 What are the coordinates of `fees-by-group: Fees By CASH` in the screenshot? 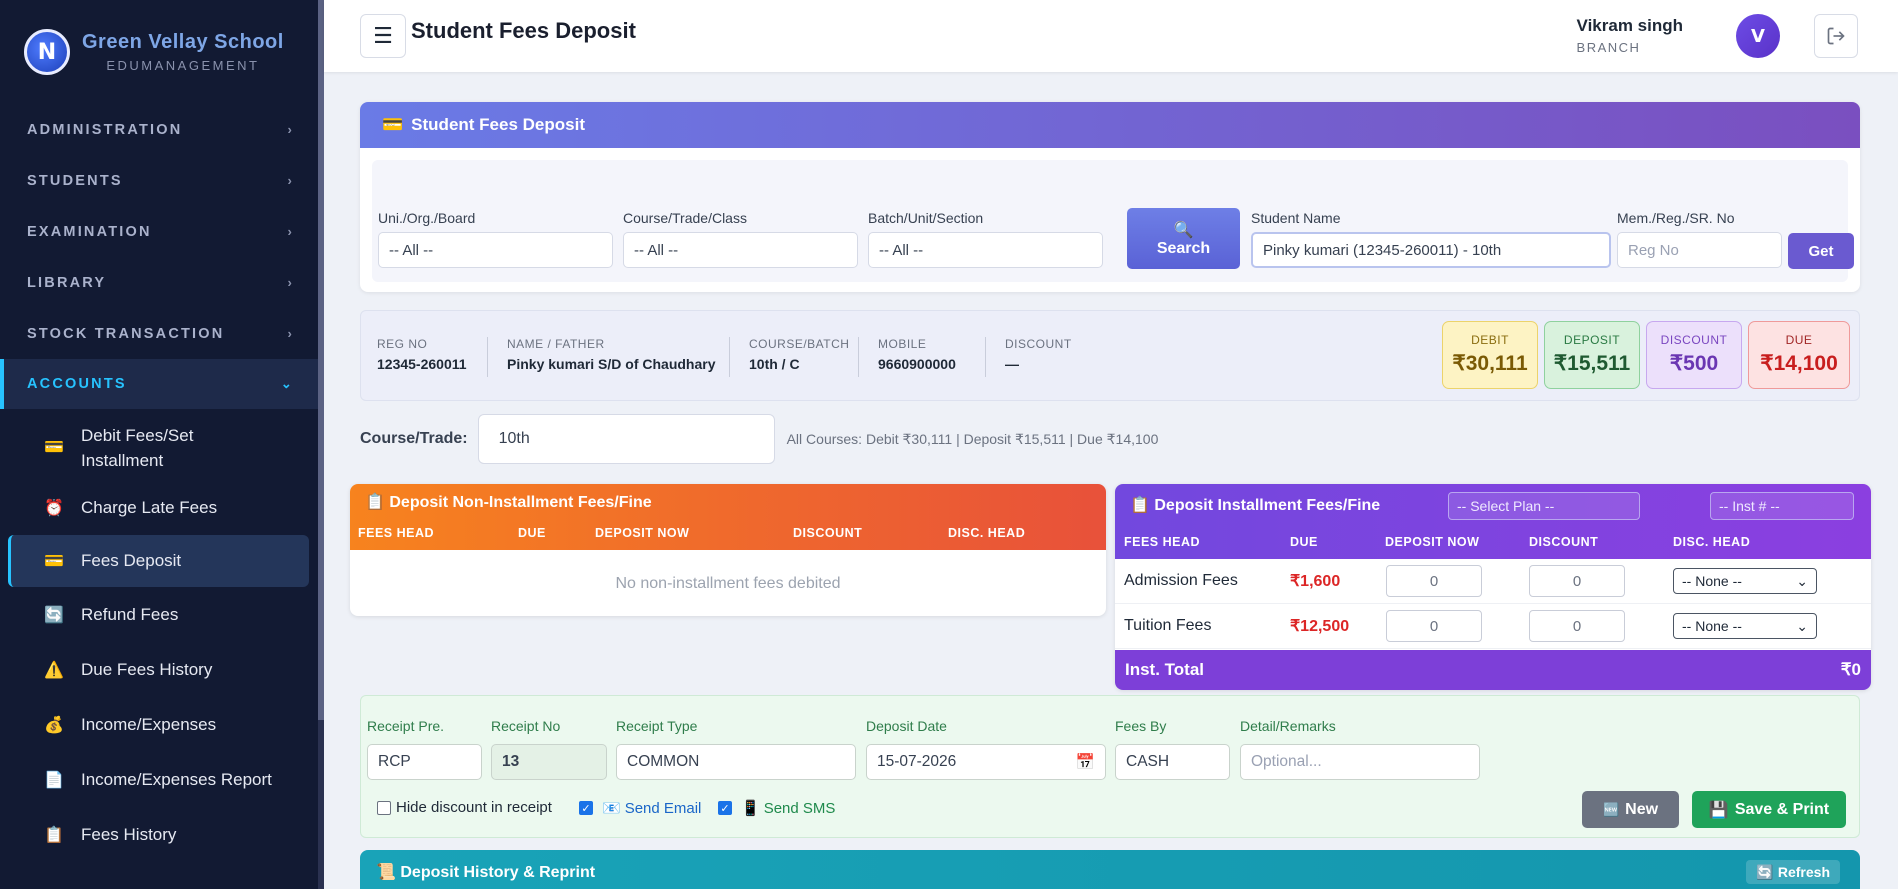 It's located at (1172, 749).